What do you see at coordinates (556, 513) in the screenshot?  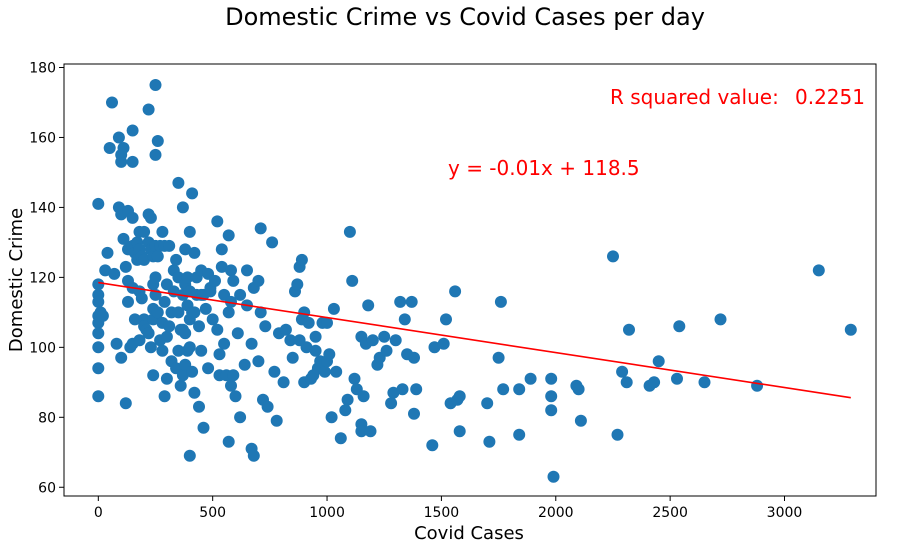 I see `x-tick-label: 2000` at bounding box center [556, 513].